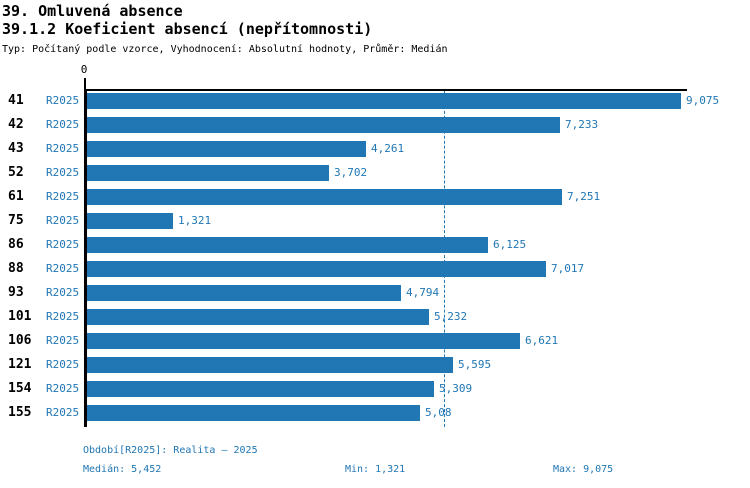  What do you see at coordinates (542, 340) in the screenshot?
I see `bar-value-label: 6,621` at bounding box center [542, 340].